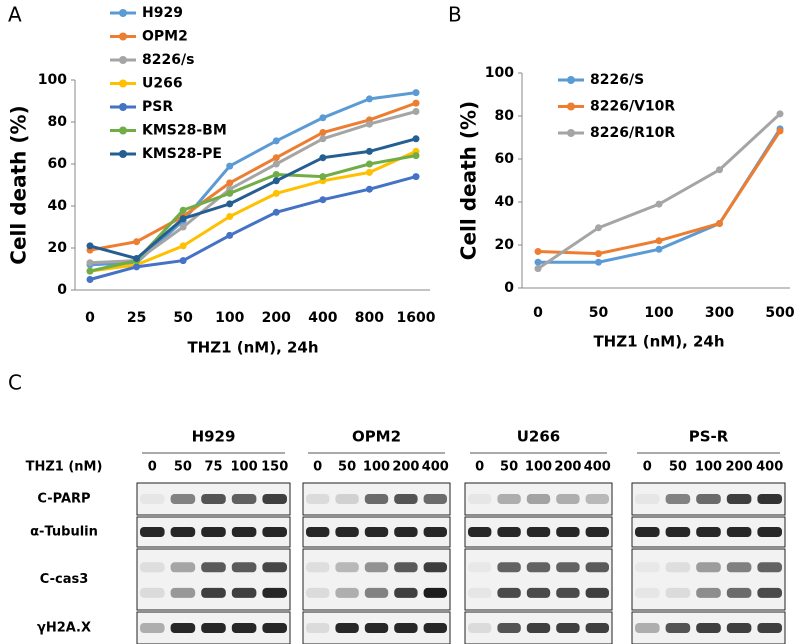 Image resolution: width=800 pixels, height=644 pixels. Describe the element at coordinates (617, 80) in the screenshot. I see `legend-label: 8226/S` at that location.